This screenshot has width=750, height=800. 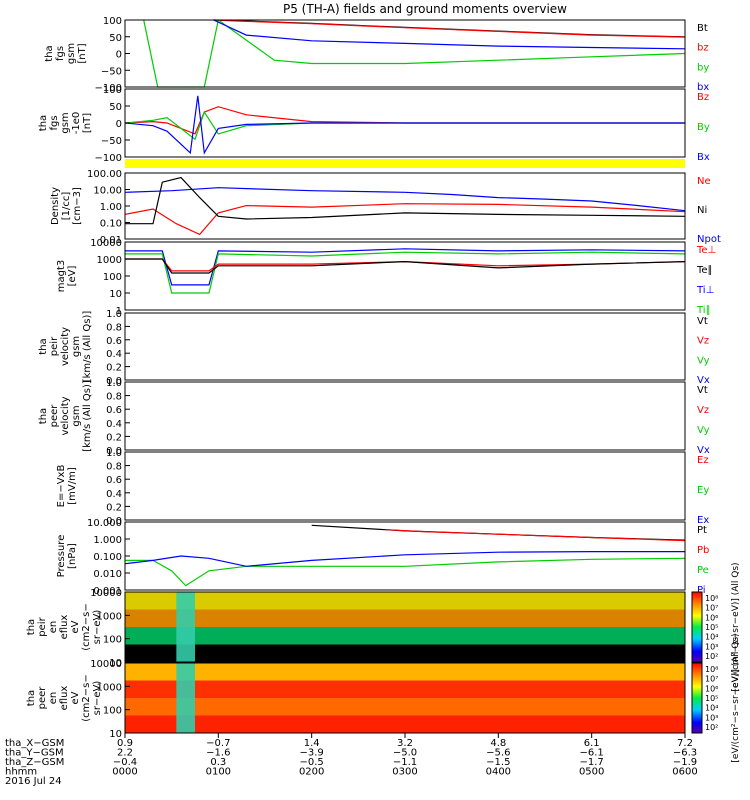 I want to click on legend-entry: Pe, so click(x=703, y=570).